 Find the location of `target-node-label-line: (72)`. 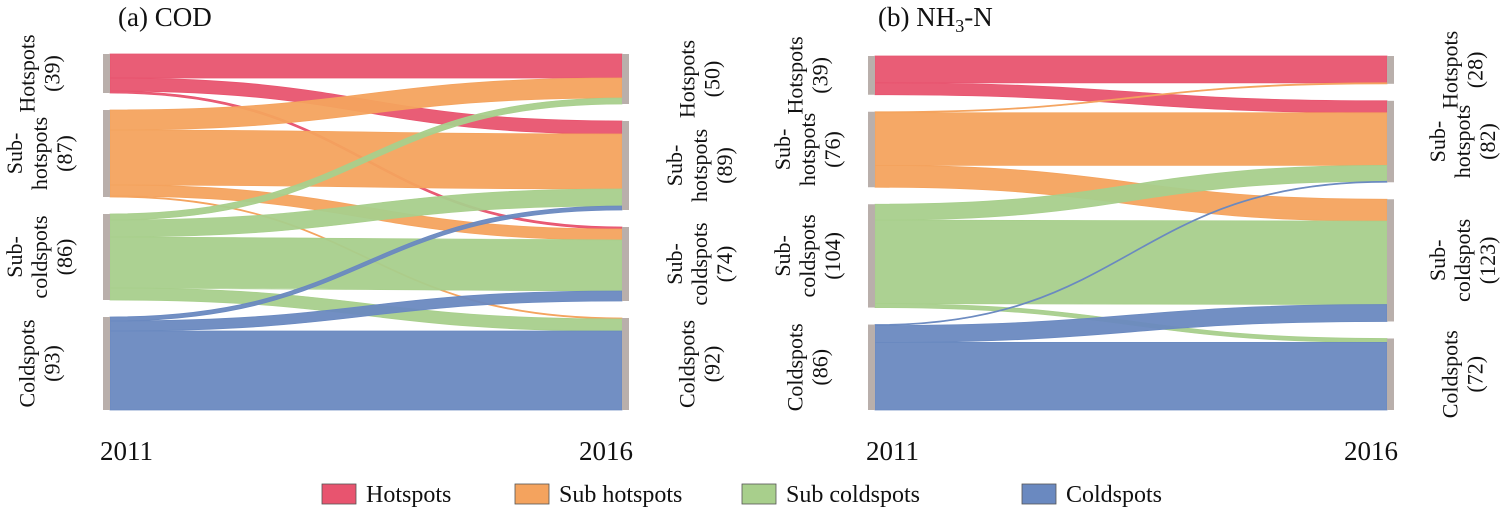

target-node-label-line: (72) is located at coordinates (1475, 374).